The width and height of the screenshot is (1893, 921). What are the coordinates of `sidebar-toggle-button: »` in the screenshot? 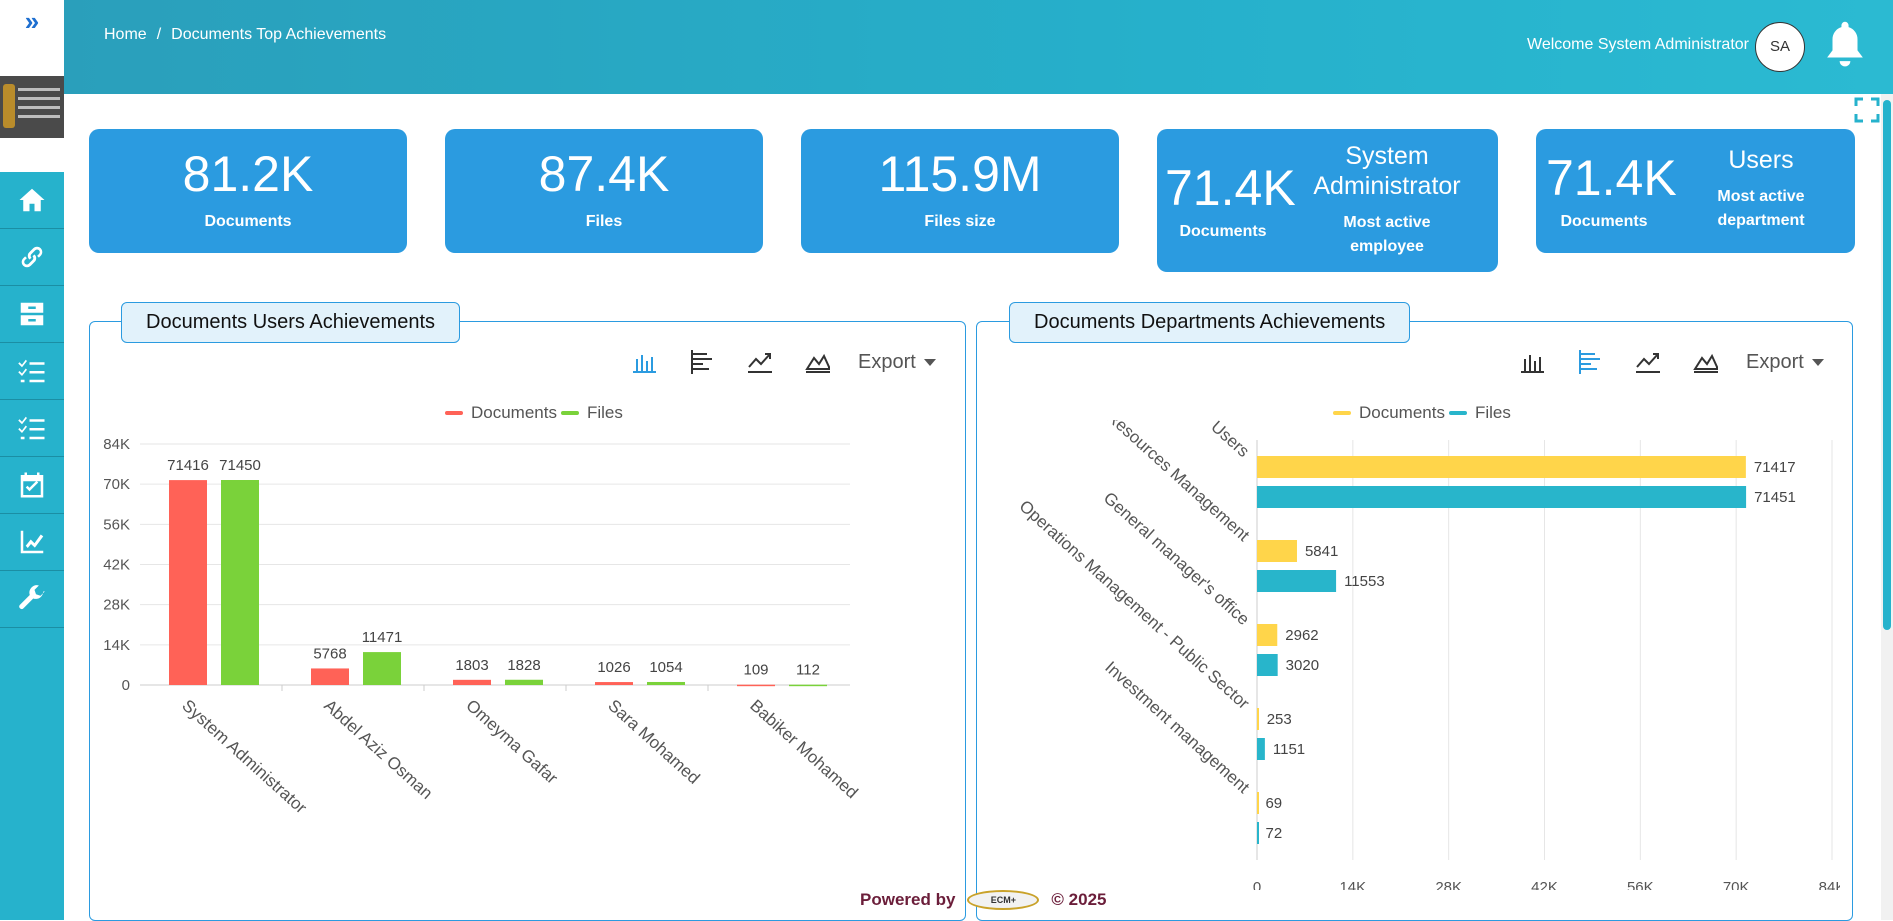 It's located at (32, 23).